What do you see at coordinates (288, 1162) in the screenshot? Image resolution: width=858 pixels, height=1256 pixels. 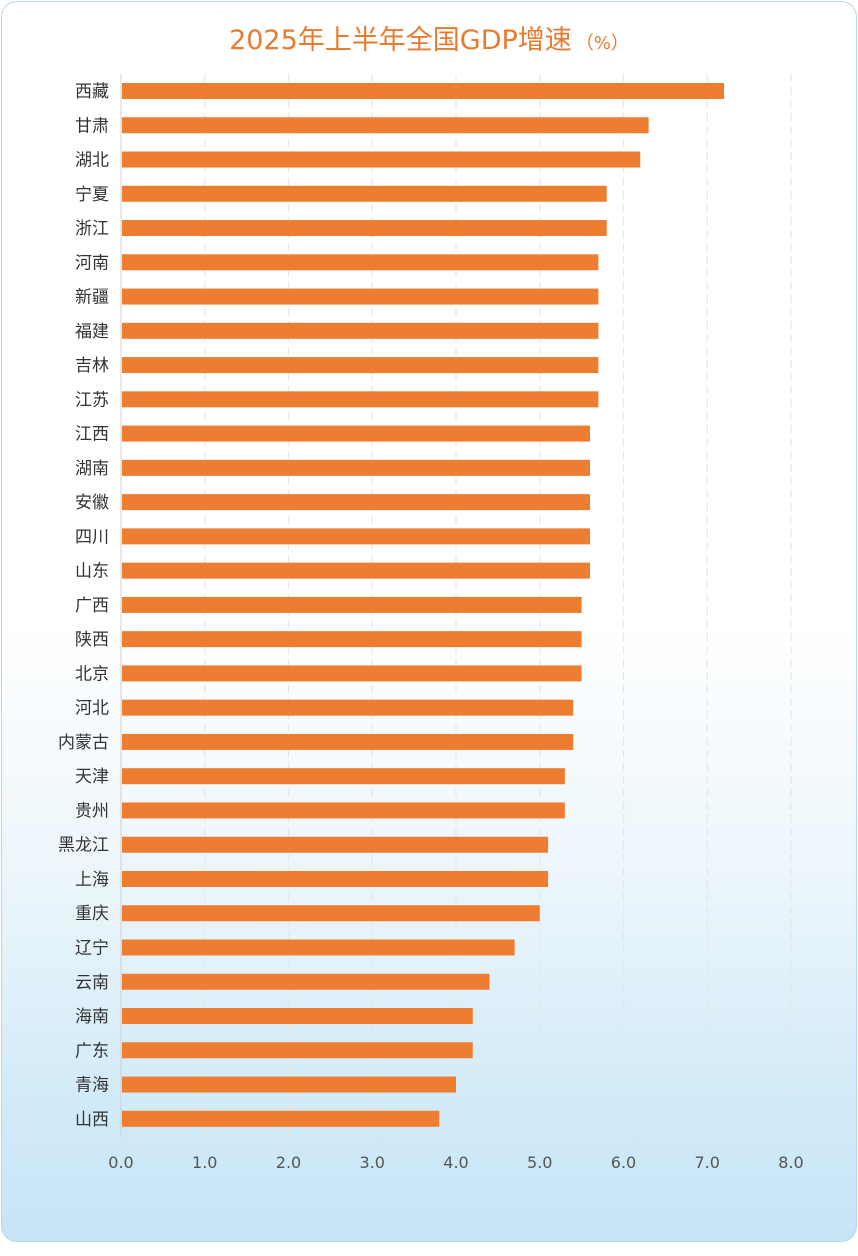 I see `x-tick-label: 2.0` at bounding box center [288, 1162].